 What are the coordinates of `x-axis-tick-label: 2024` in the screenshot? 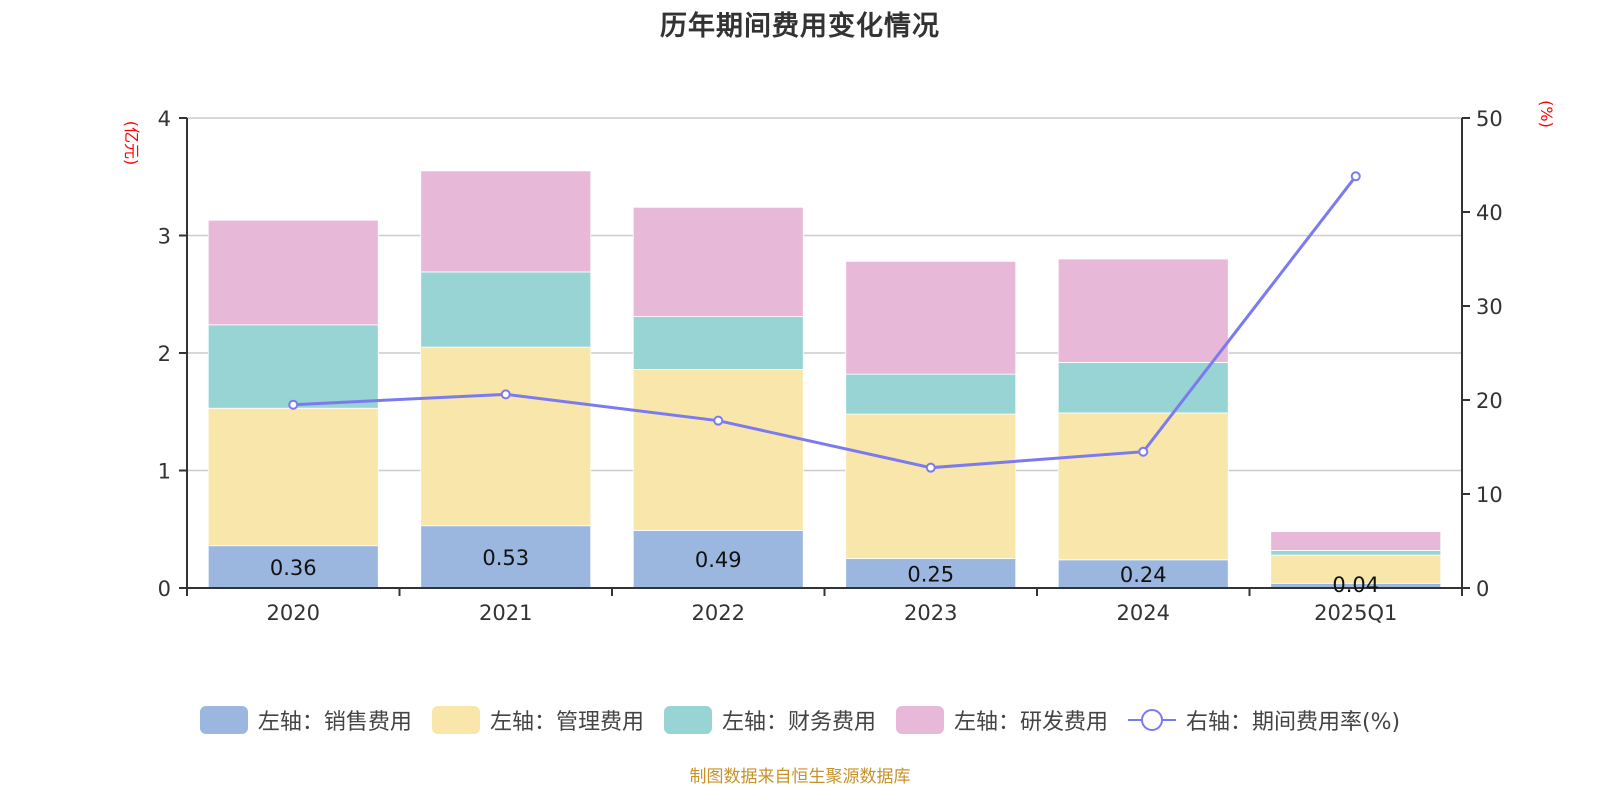 It's located at (1143, 613).